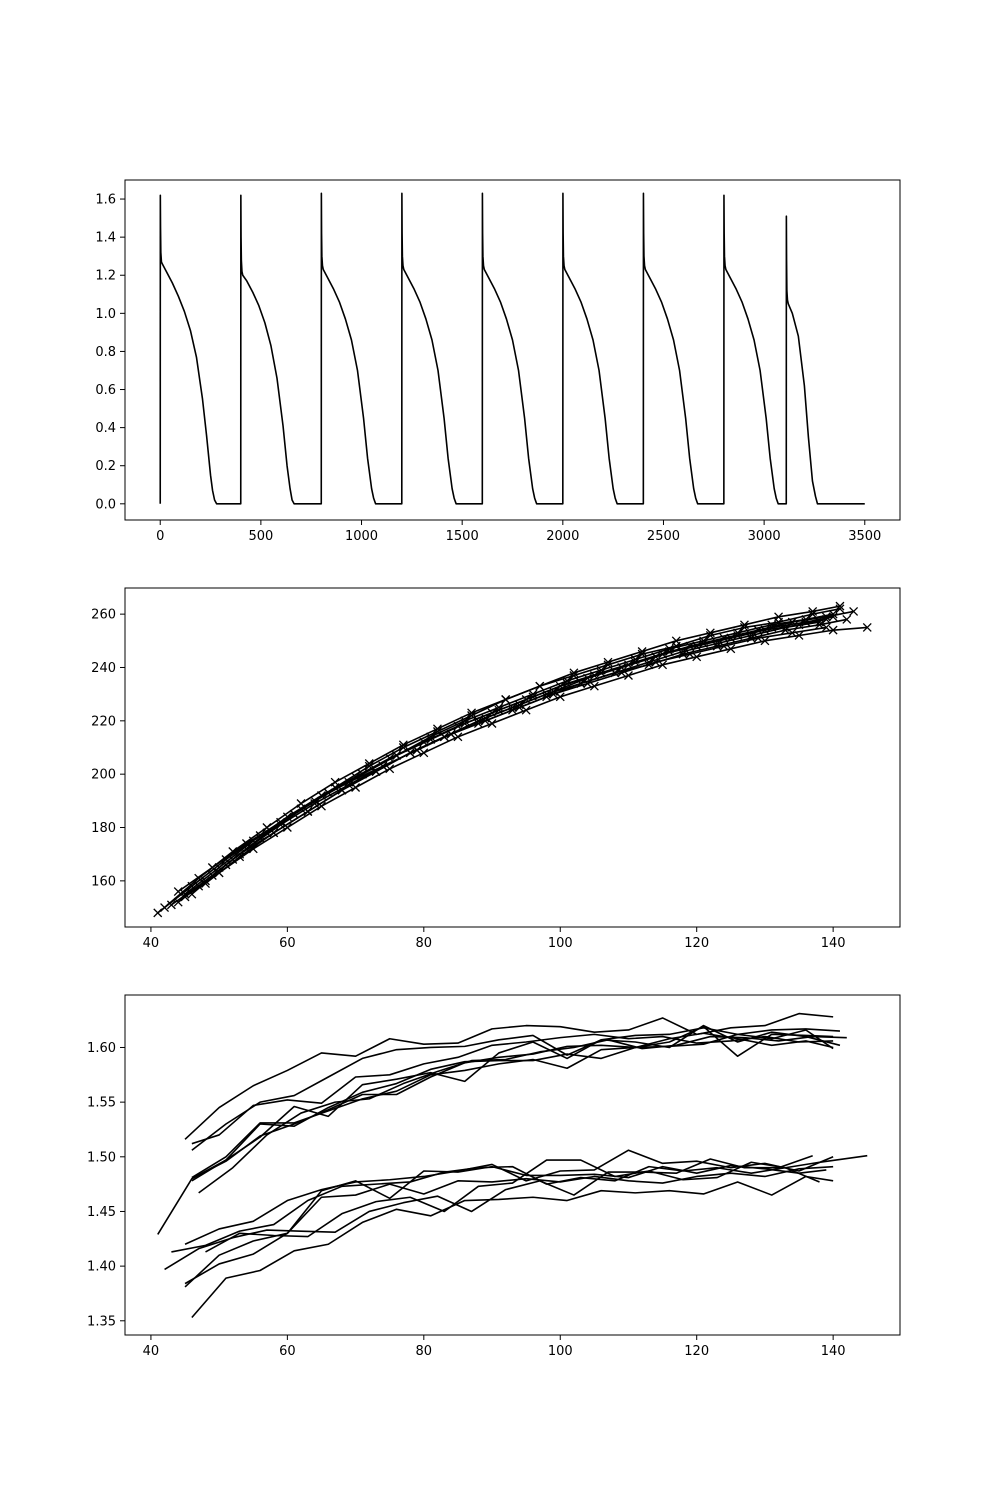 This screenshot has width=1000, height=1500. I want to click on y-tick-label: 1.60, so click(101, 1048).